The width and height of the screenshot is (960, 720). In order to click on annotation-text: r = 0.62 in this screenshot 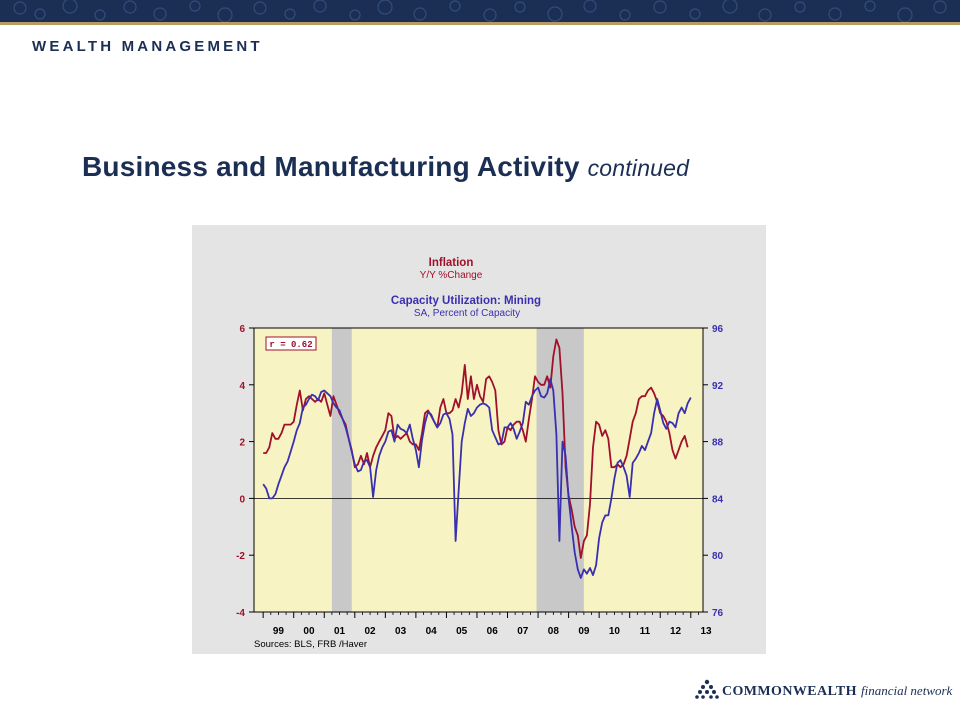, I will do `click(290, 345)`.